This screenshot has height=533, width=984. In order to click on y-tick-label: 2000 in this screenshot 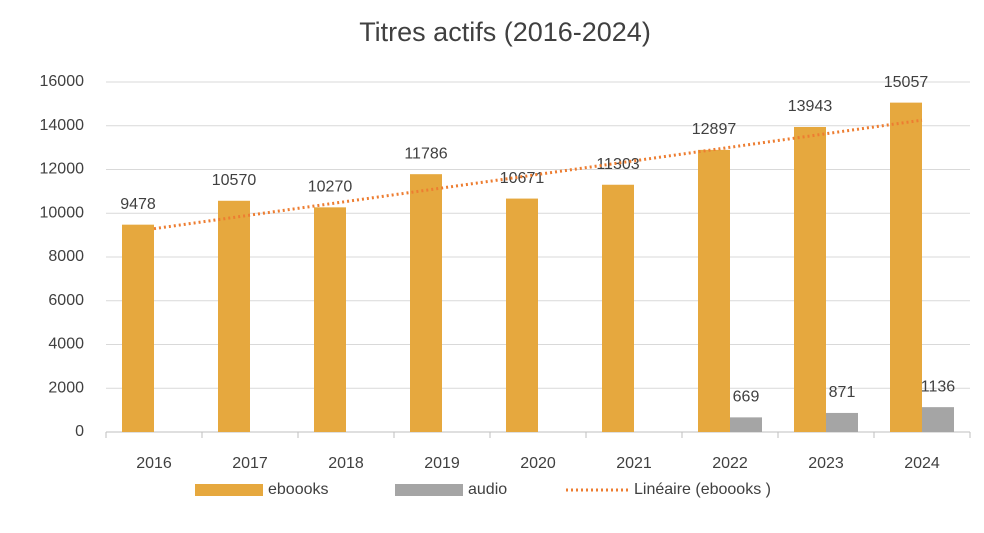, I will do `click(66, 387)`.